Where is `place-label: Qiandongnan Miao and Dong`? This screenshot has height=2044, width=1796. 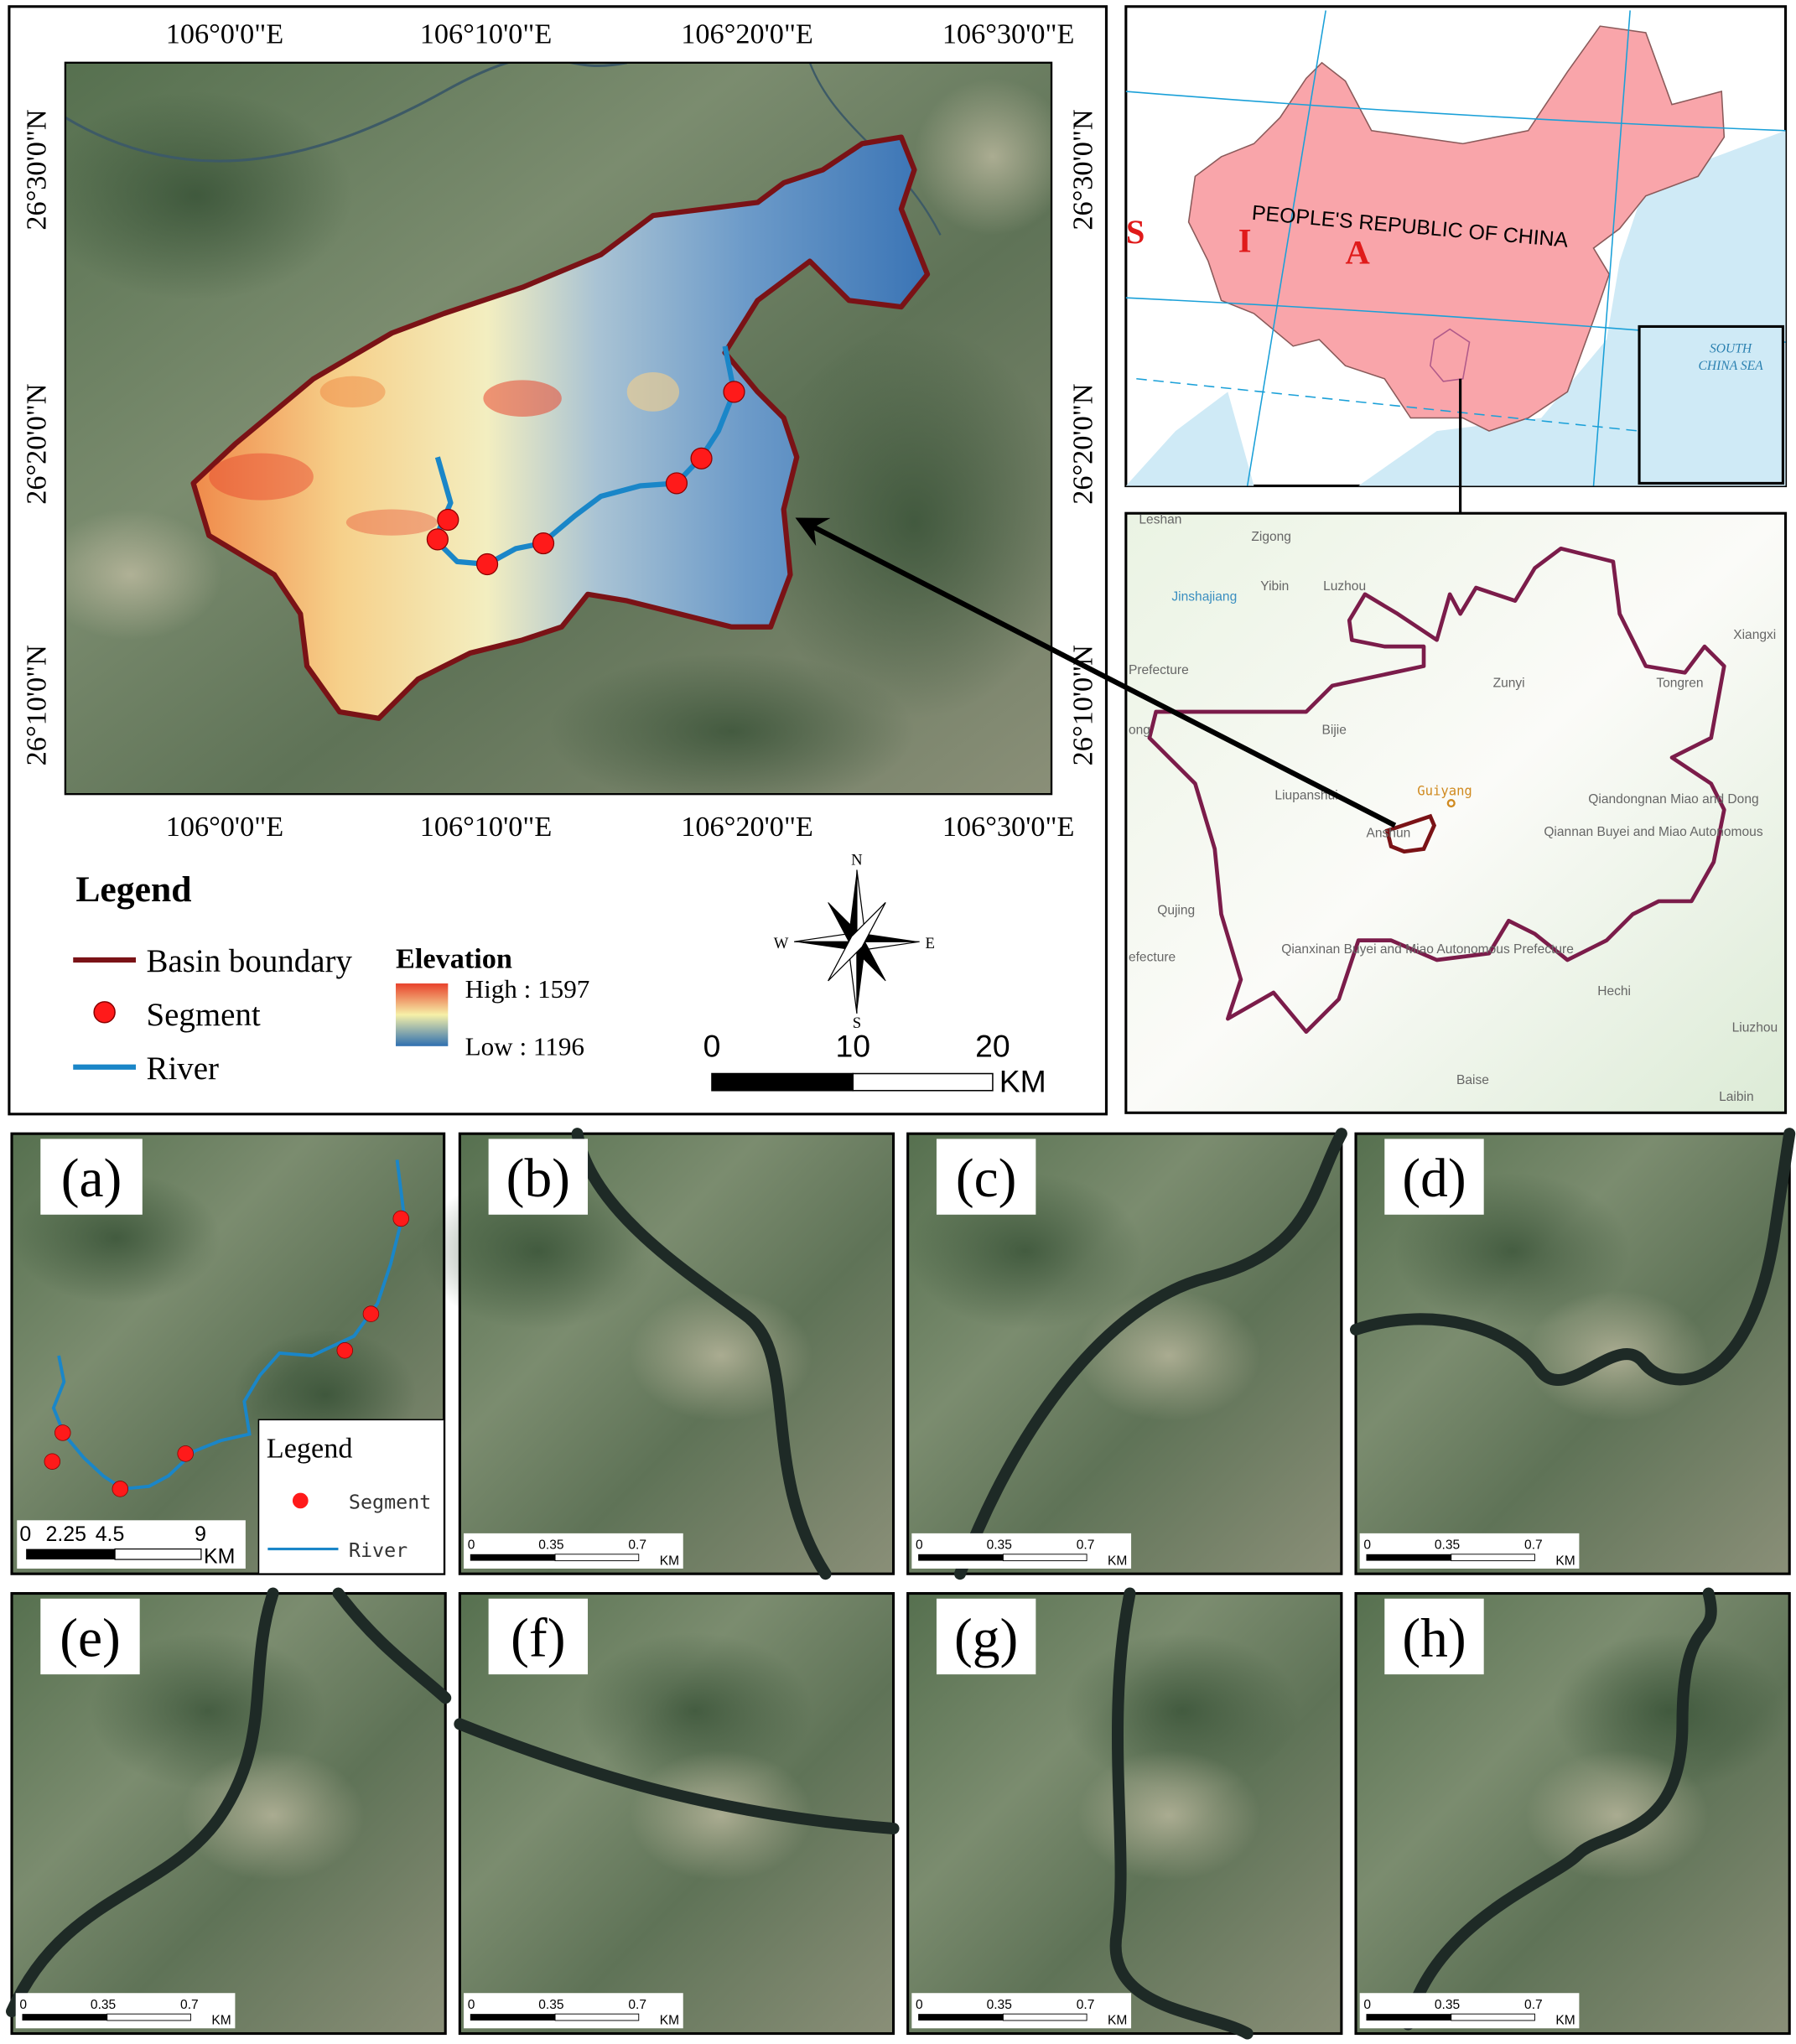 place-label: Qiandongnan Miao and Dong is located at coordinates (1673, 800).